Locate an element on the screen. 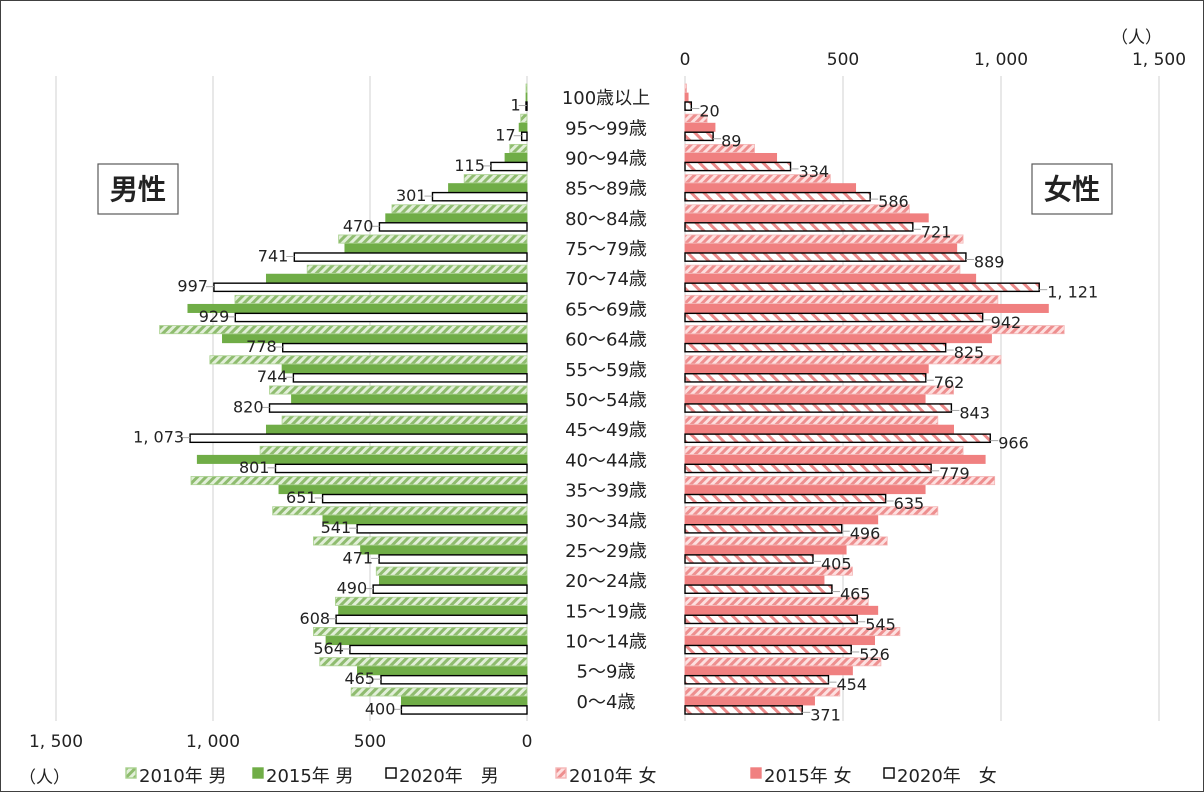 The height and width of the screenshot is (796, 1204). male-value-label: 400 is located at coordinates (380, 708).